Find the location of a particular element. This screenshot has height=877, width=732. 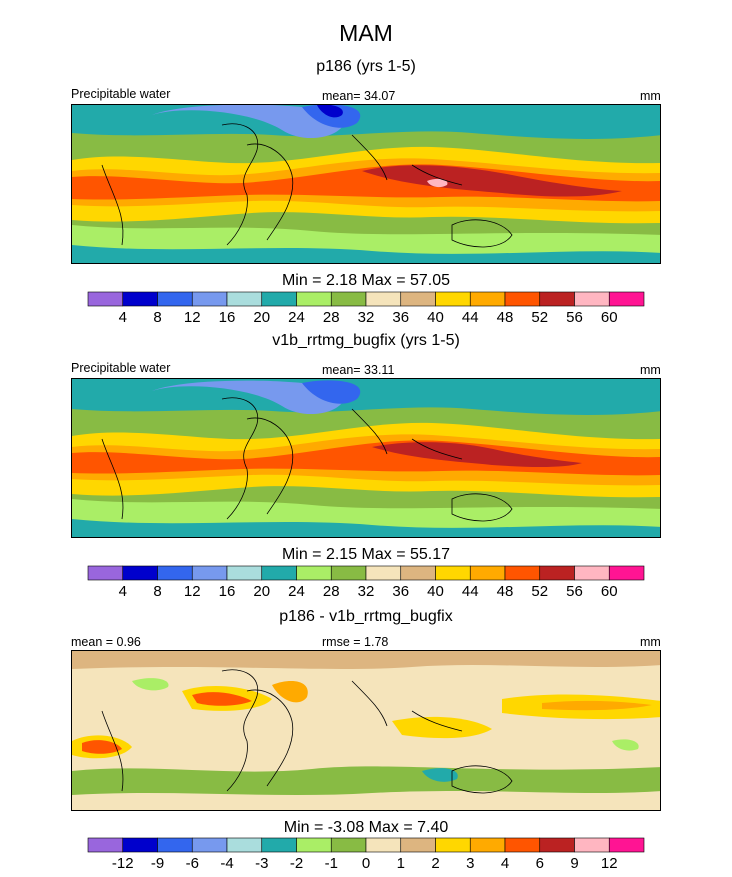

colorbar-tick-label: 24 is located at coordinates (296, 317).